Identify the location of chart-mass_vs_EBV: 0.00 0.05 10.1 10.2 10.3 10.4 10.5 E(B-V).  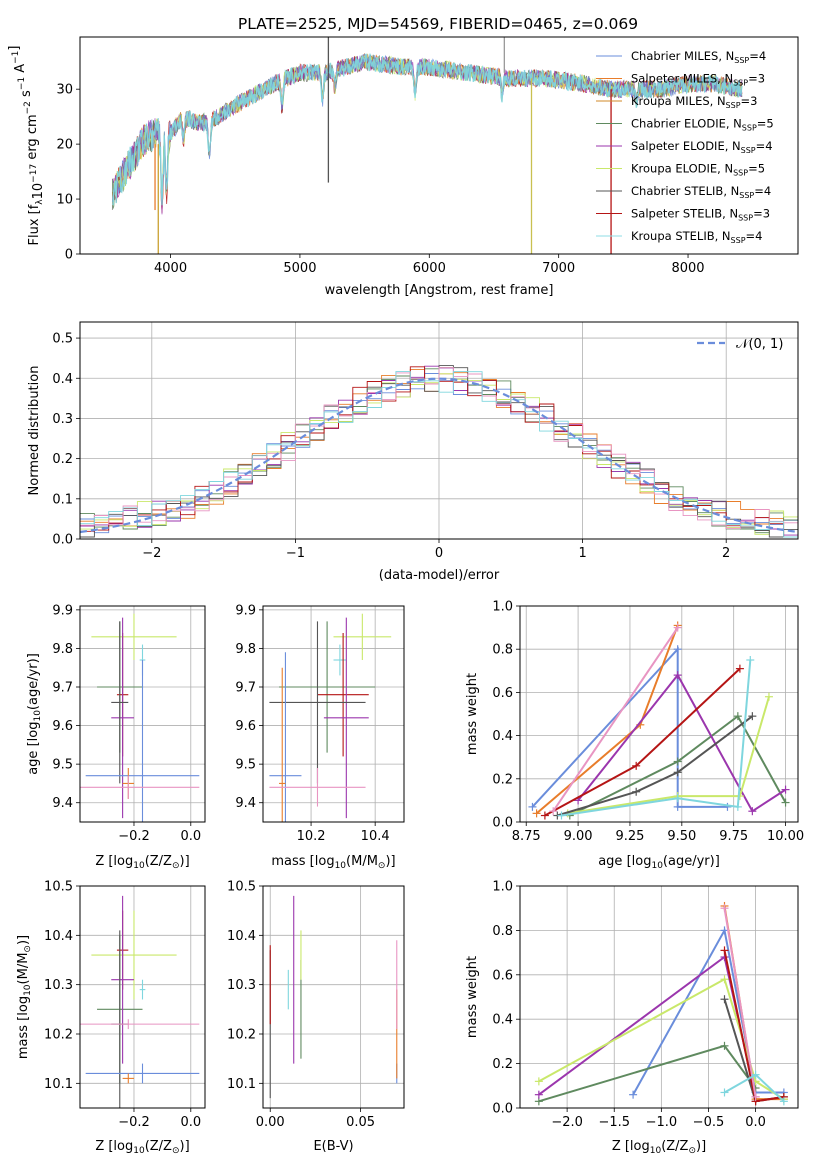
(316, 1017).